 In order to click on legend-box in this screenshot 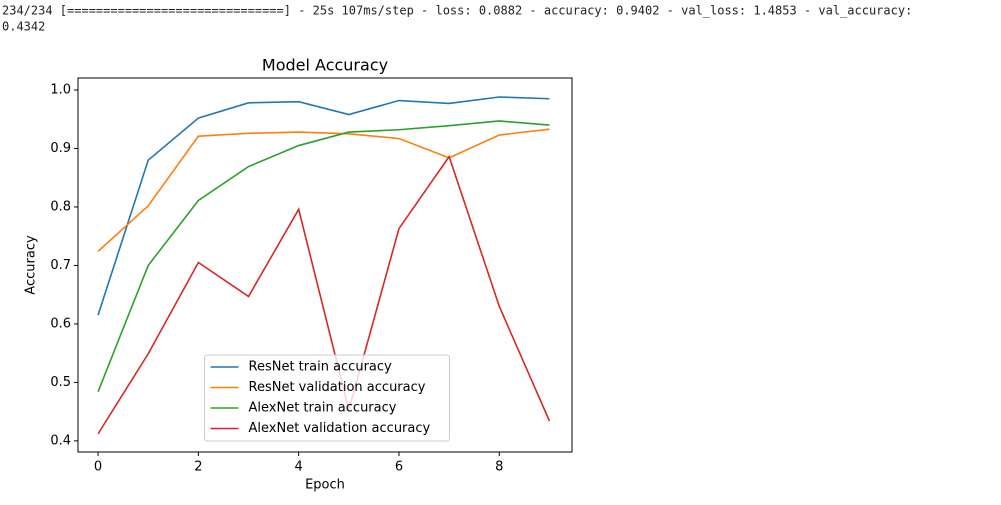, I will do `click(327, 398)`.